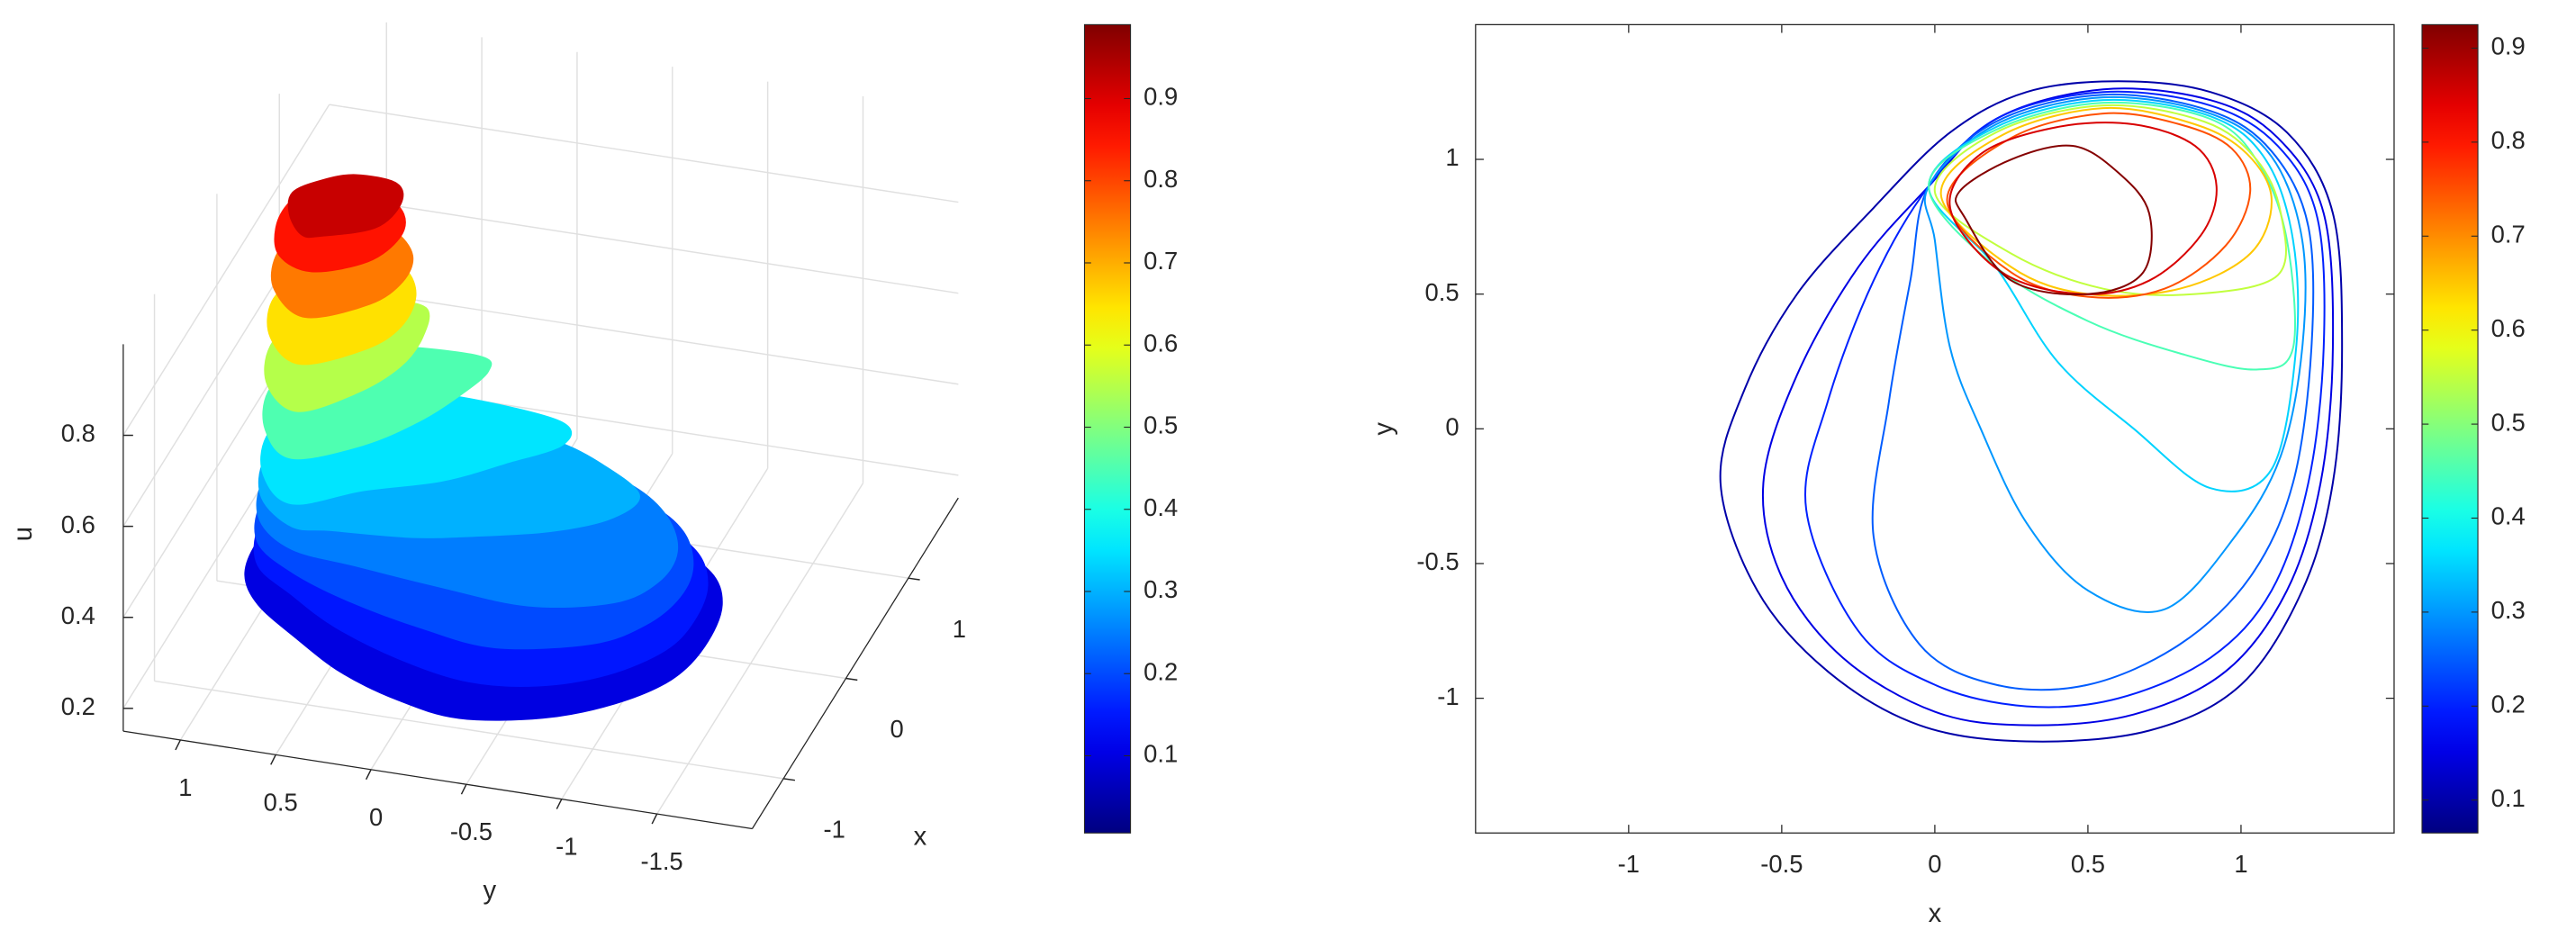 The height and width of the screenshot is (948, 2576). What do you see at coordinates (78, 615) in the screenshot?
I see `z-tick-label: 0.4` at bounding box center [78, 615].